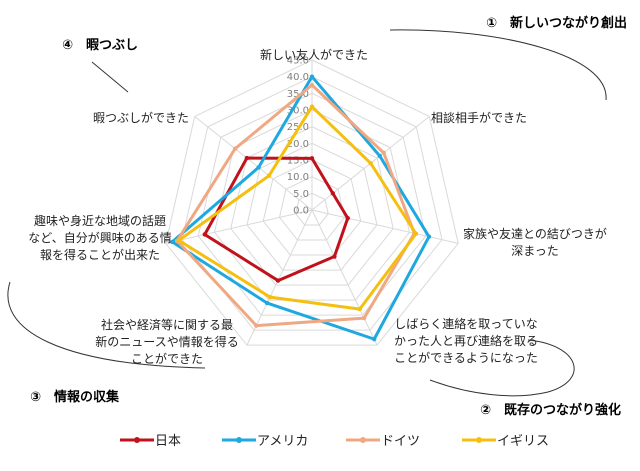 Image resolution: width=640 pixels, height=471 pixels. Describe the element at coordinates (479, 117) in the screenshot. I see `axis-label: 相談相手ができた` at that location.